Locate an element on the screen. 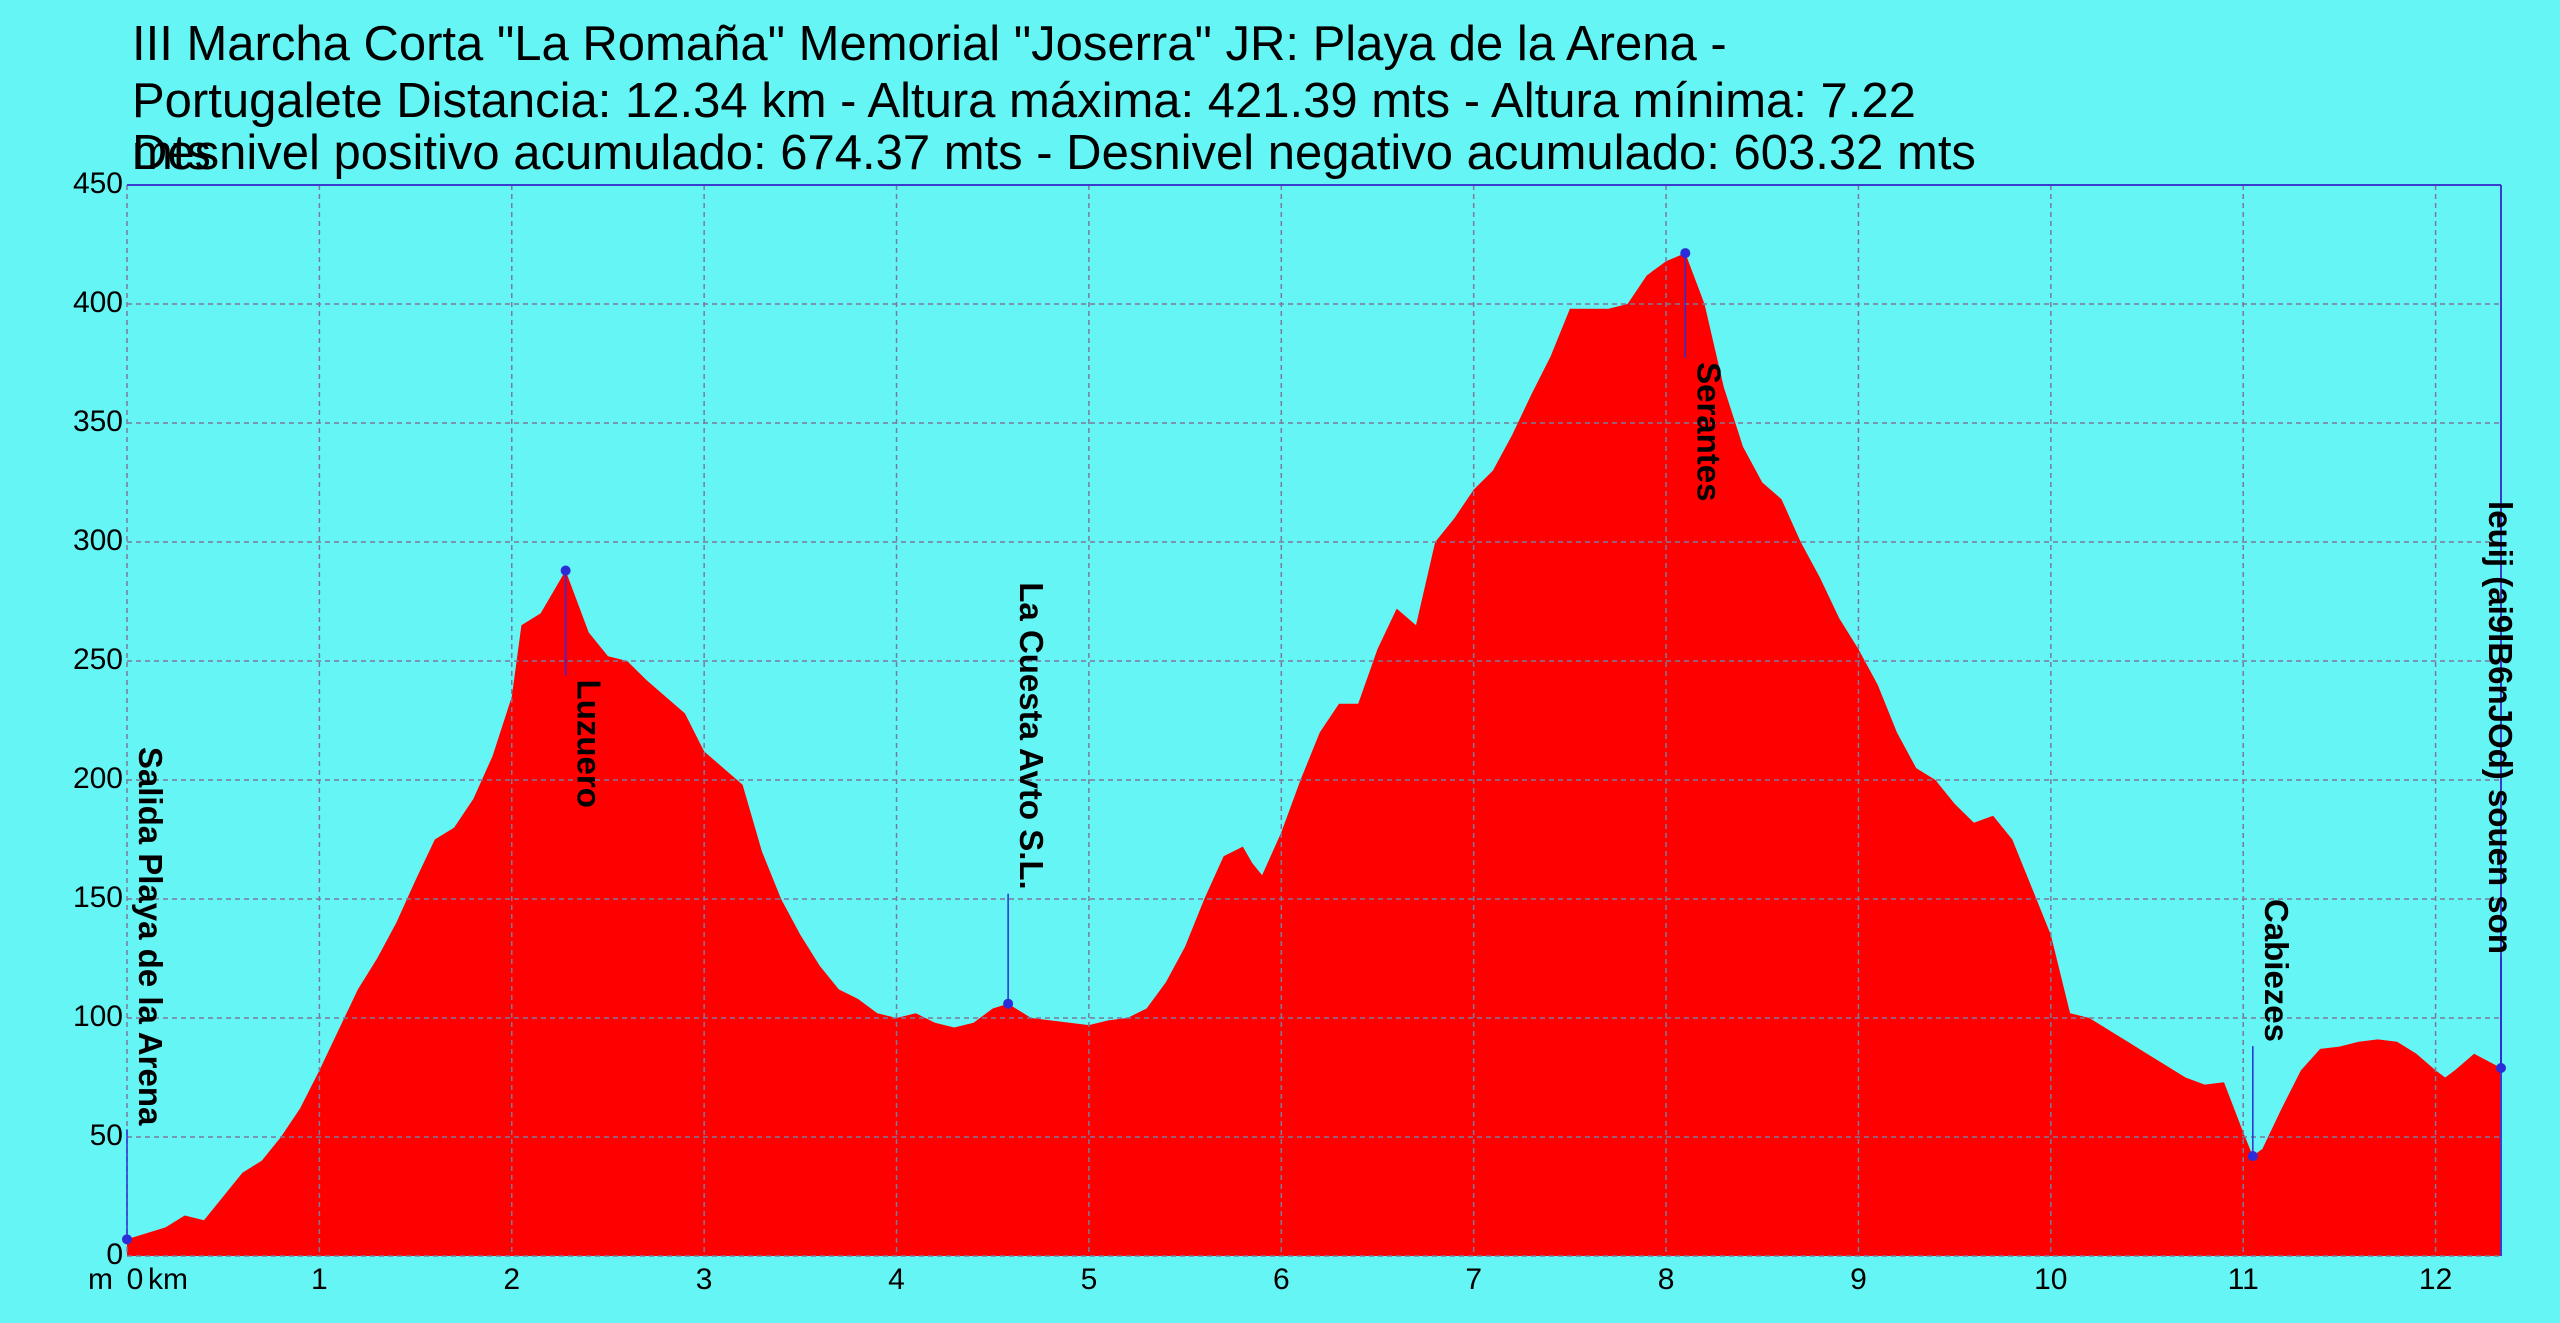  y-tick-label: 350 is located at coordinates (98, 421).